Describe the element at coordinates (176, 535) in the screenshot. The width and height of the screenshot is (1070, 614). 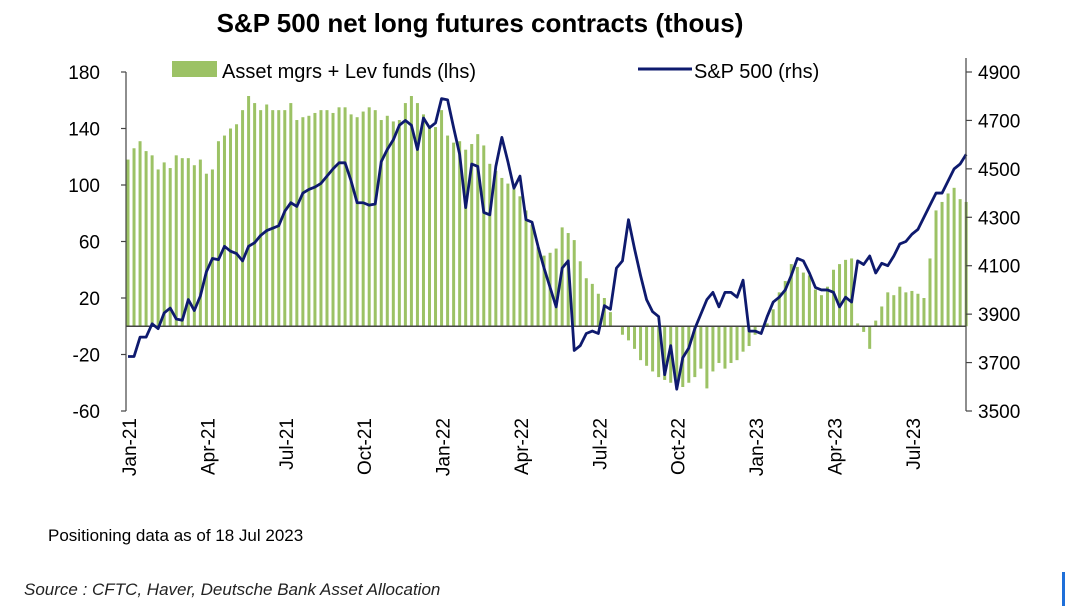
I see `positioning-note: Positioning data as of 18 Jul 2023` at that location.